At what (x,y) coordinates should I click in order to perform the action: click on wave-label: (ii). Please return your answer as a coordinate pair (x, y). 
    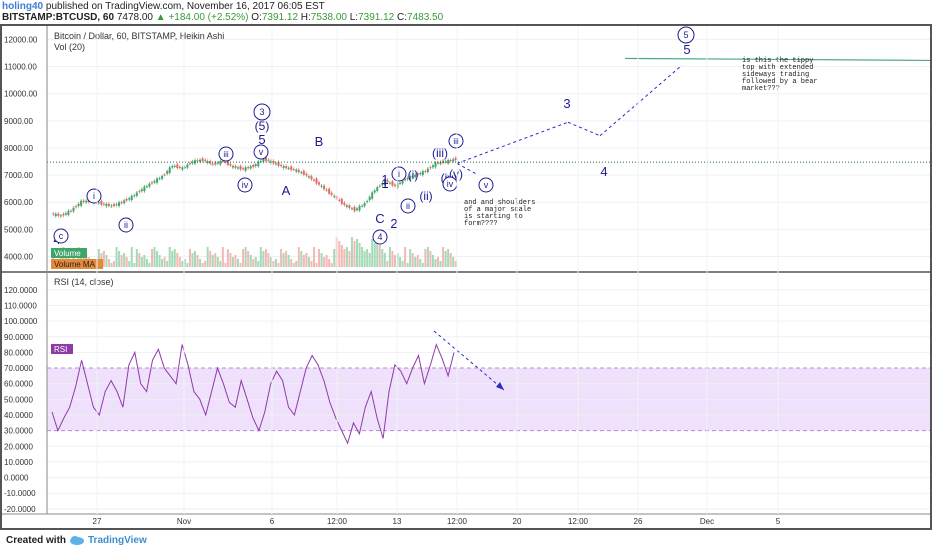
    Looking at the image, I should click on (425, 196).